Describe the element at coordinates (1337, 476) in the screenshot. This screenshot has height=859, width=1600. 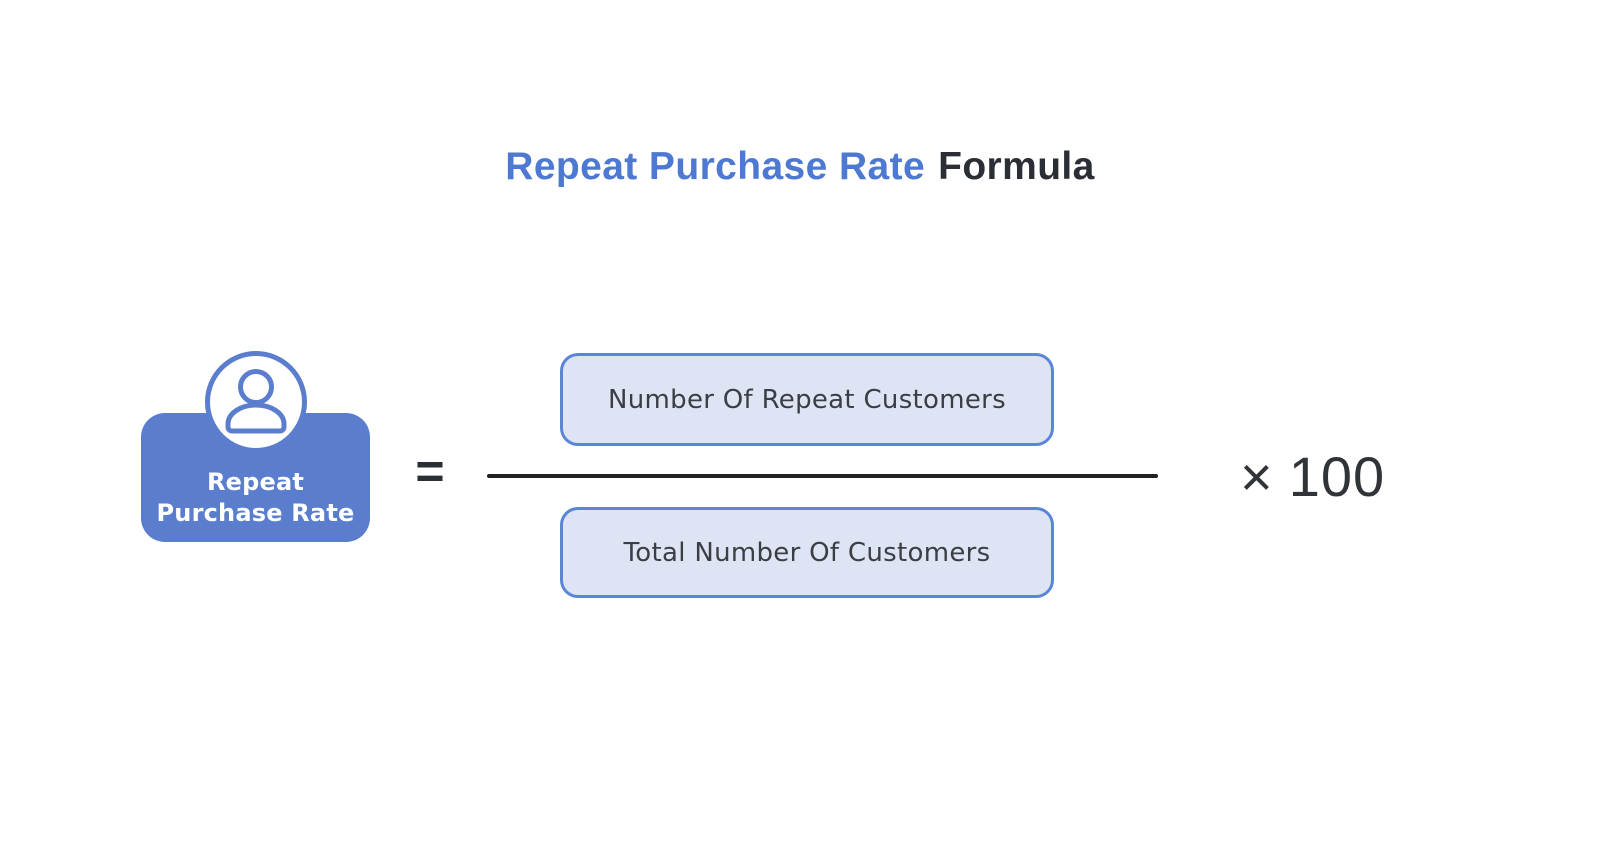
I see `multiplier-value: 100` at that location.